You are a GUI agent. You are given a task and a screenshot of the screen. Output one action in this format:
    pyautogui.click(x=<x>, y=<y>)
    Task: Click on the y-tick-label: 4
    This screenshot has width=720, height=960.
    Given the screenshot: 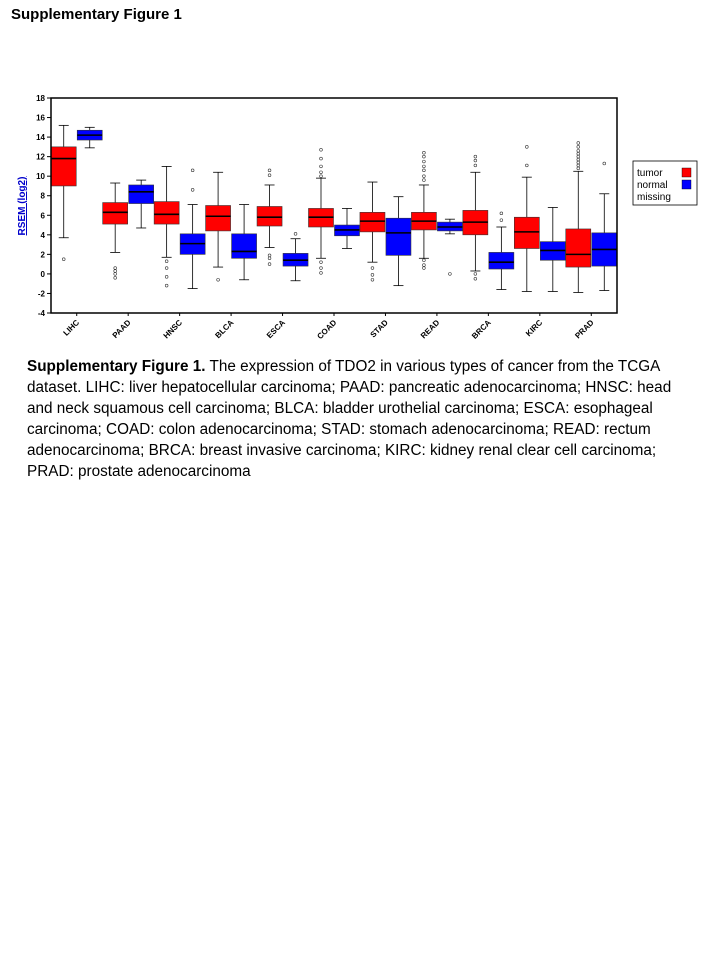 What is the action you would take?
    pyautogui.click(x=43, y=235)
    